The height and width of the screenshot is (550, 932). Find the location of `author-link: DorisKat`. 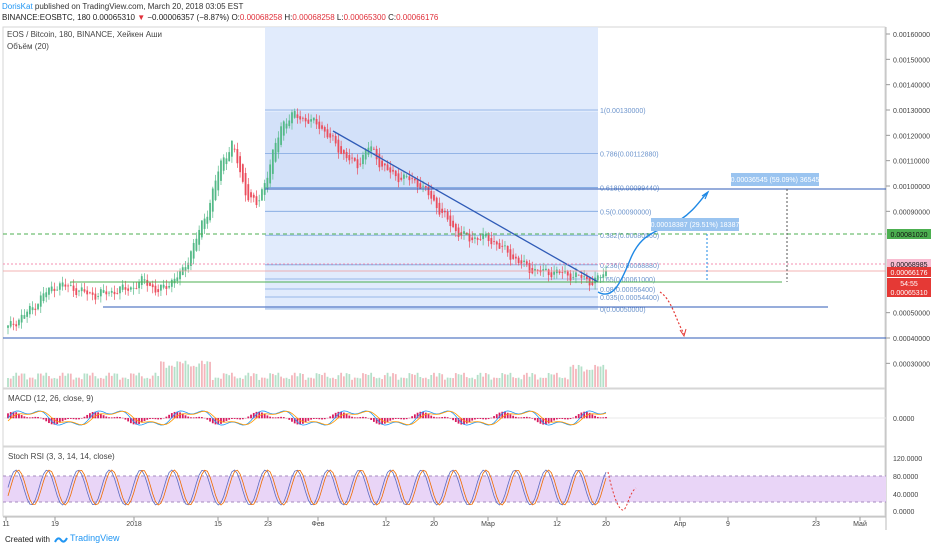

author-link: DorisKat is located at coordinates (17, 6).